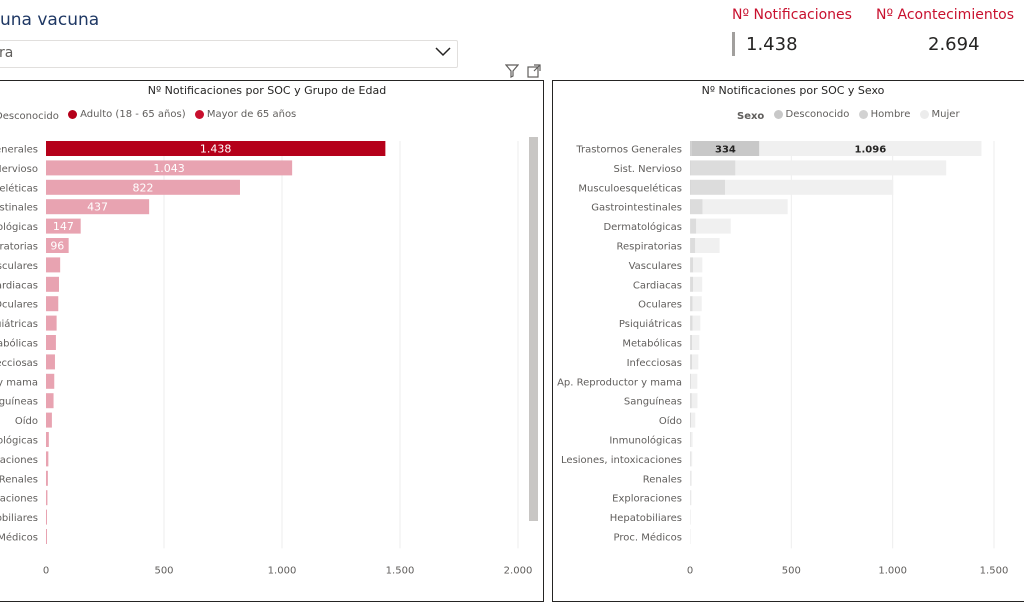 The image size is (1024, 602). Describe the element at coordinates (642, 227) in the screenshot. I see `category-label: Dermatológicas` at that location.